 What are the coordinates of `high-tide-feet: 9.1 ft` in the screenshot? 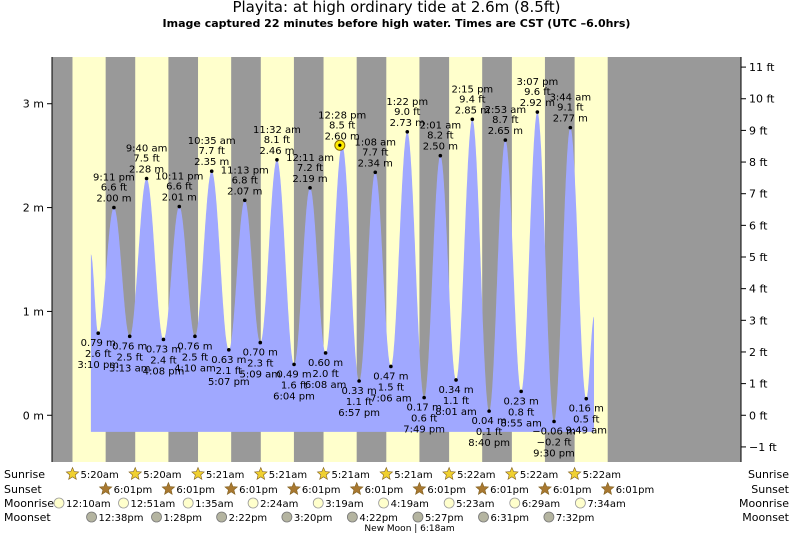 It's located at (570, 108).